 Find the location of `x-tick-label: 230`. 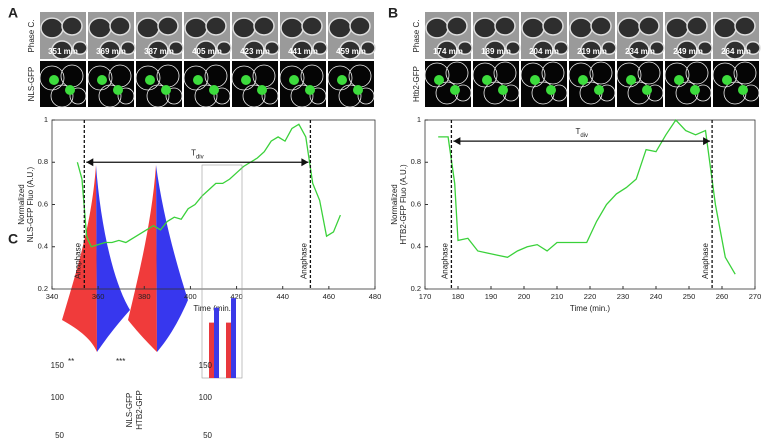

x-tick-label: 230 is located at coordinates (623, 296).